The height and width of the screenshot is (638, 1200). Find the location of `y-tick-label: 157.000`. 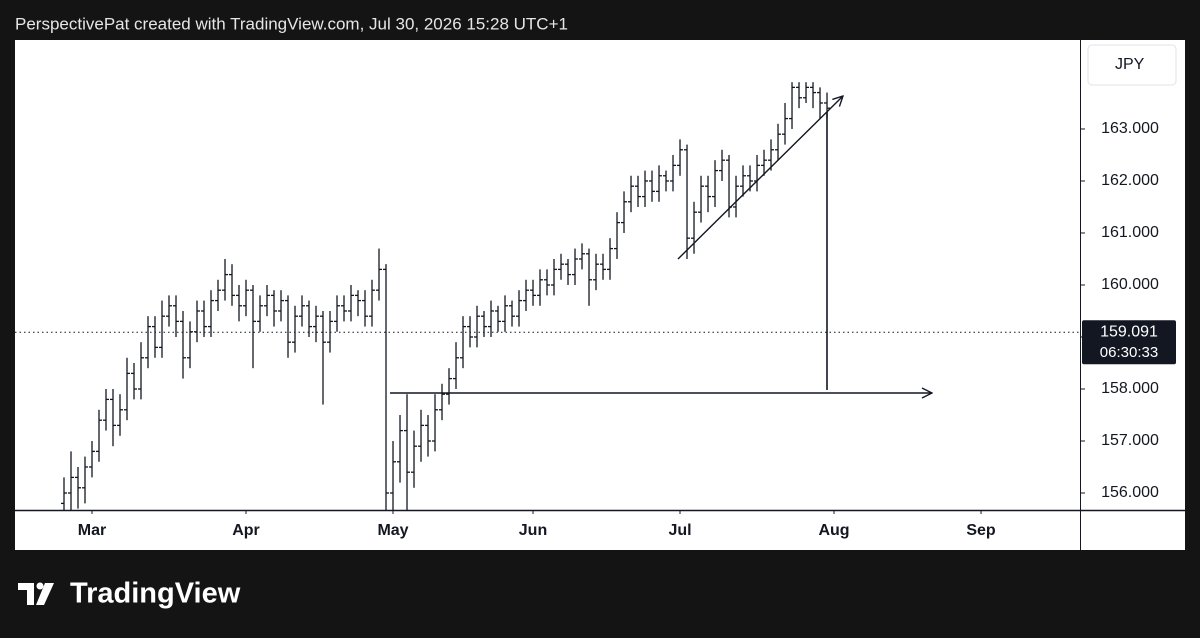

y-tick-label: 157.000 is located at coordinates (1130, 440).